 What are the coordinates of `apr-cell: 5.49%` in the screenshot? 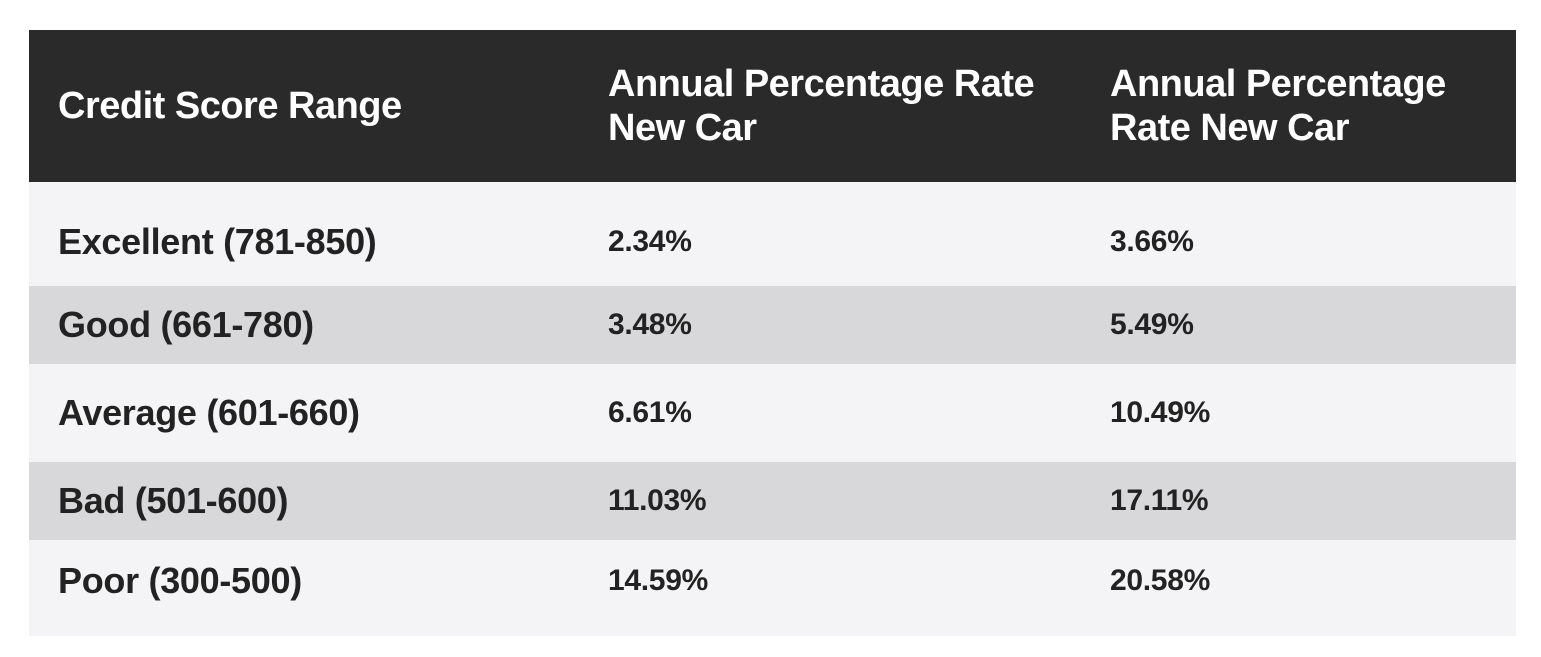 It's located at (1152, 324).